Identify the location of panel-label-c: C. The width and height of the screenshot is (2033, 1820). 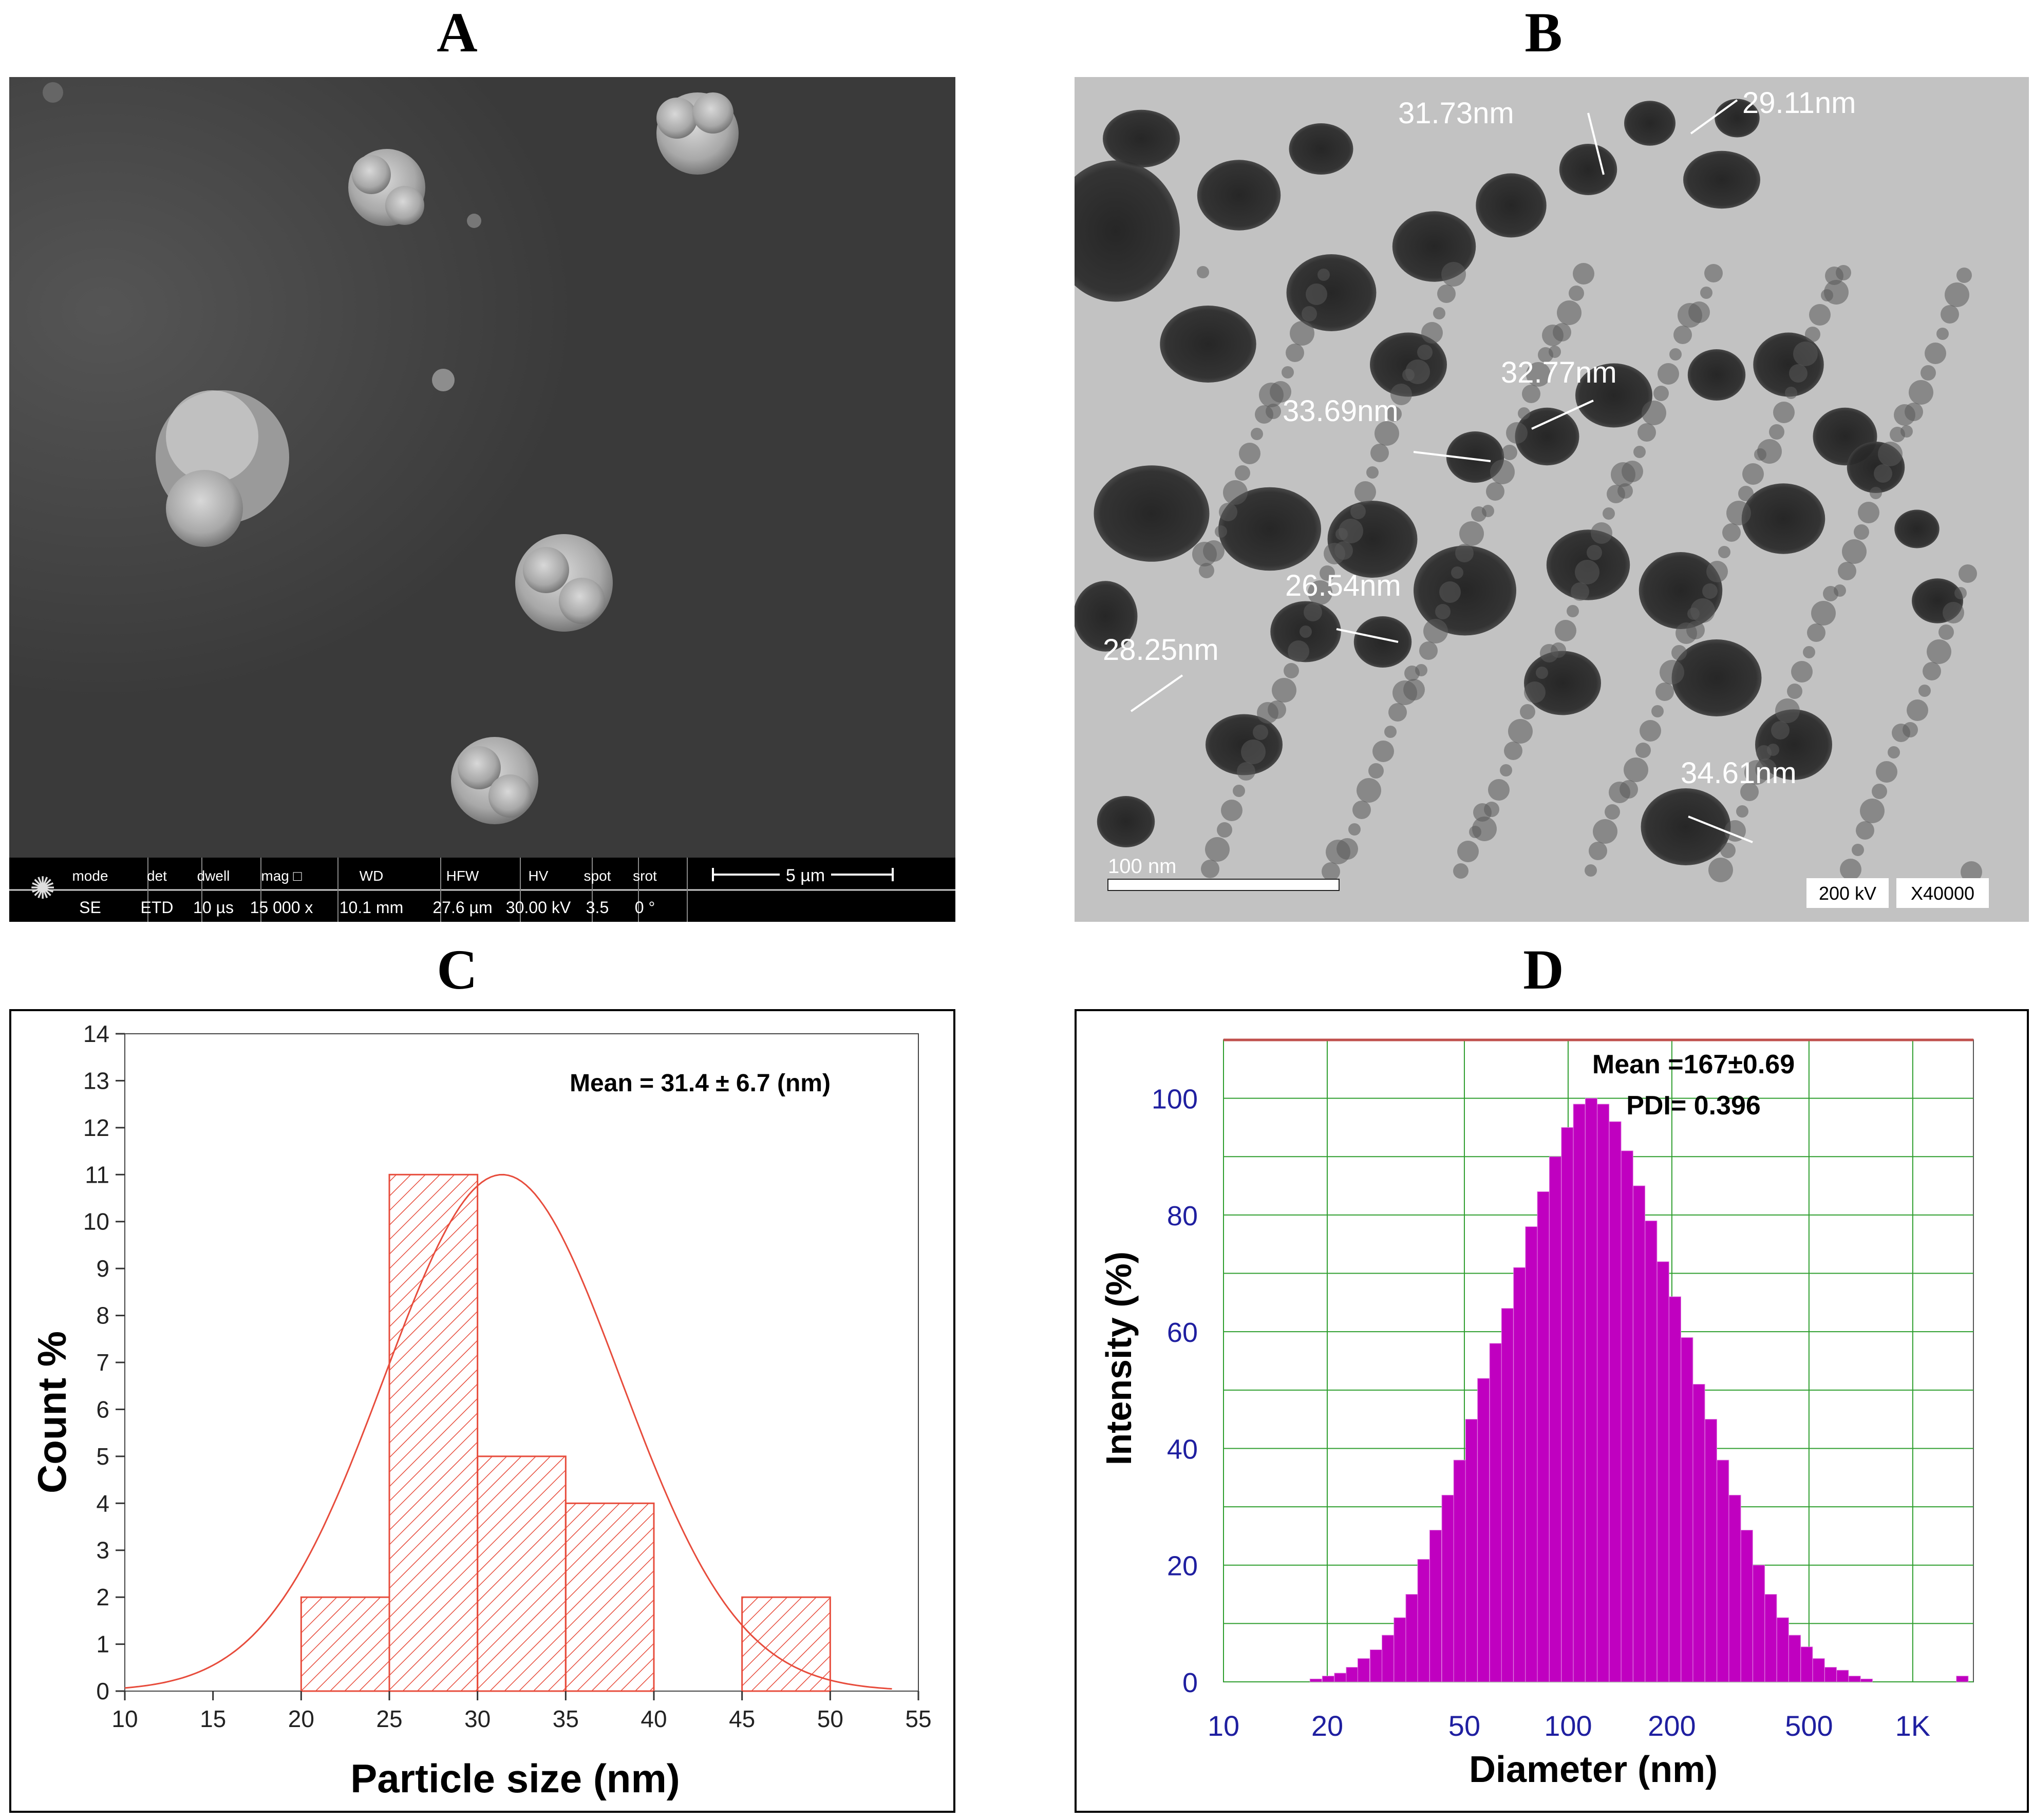
(457, 969).